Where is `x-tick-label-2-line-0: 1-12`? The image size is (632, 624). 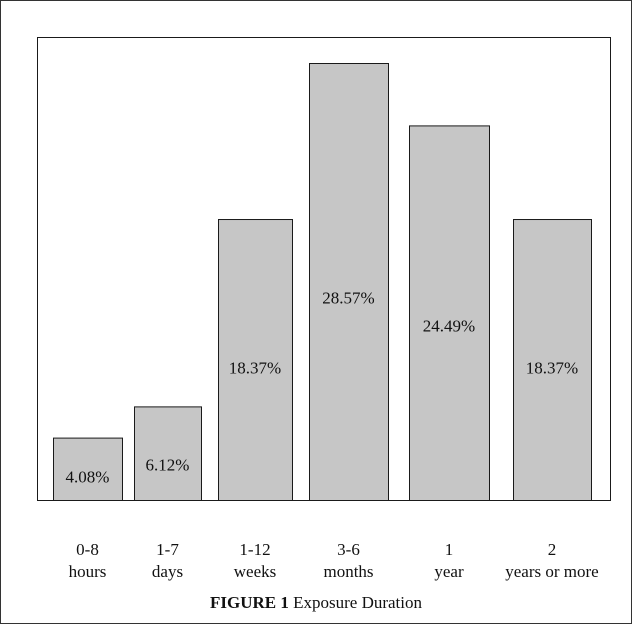
x-tick-label-2-line-0: 1-12 is located at coordinates (254, 549).